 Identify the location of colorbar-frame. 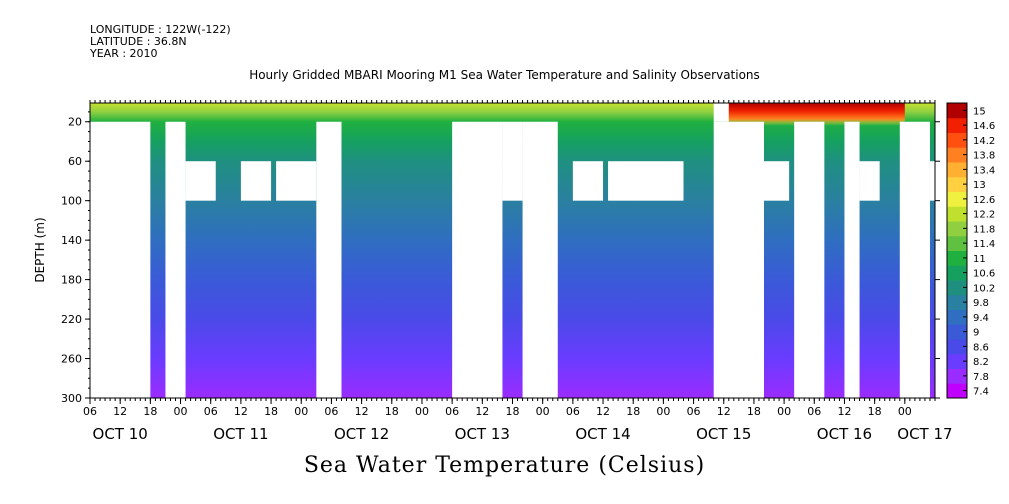
(957, 250).